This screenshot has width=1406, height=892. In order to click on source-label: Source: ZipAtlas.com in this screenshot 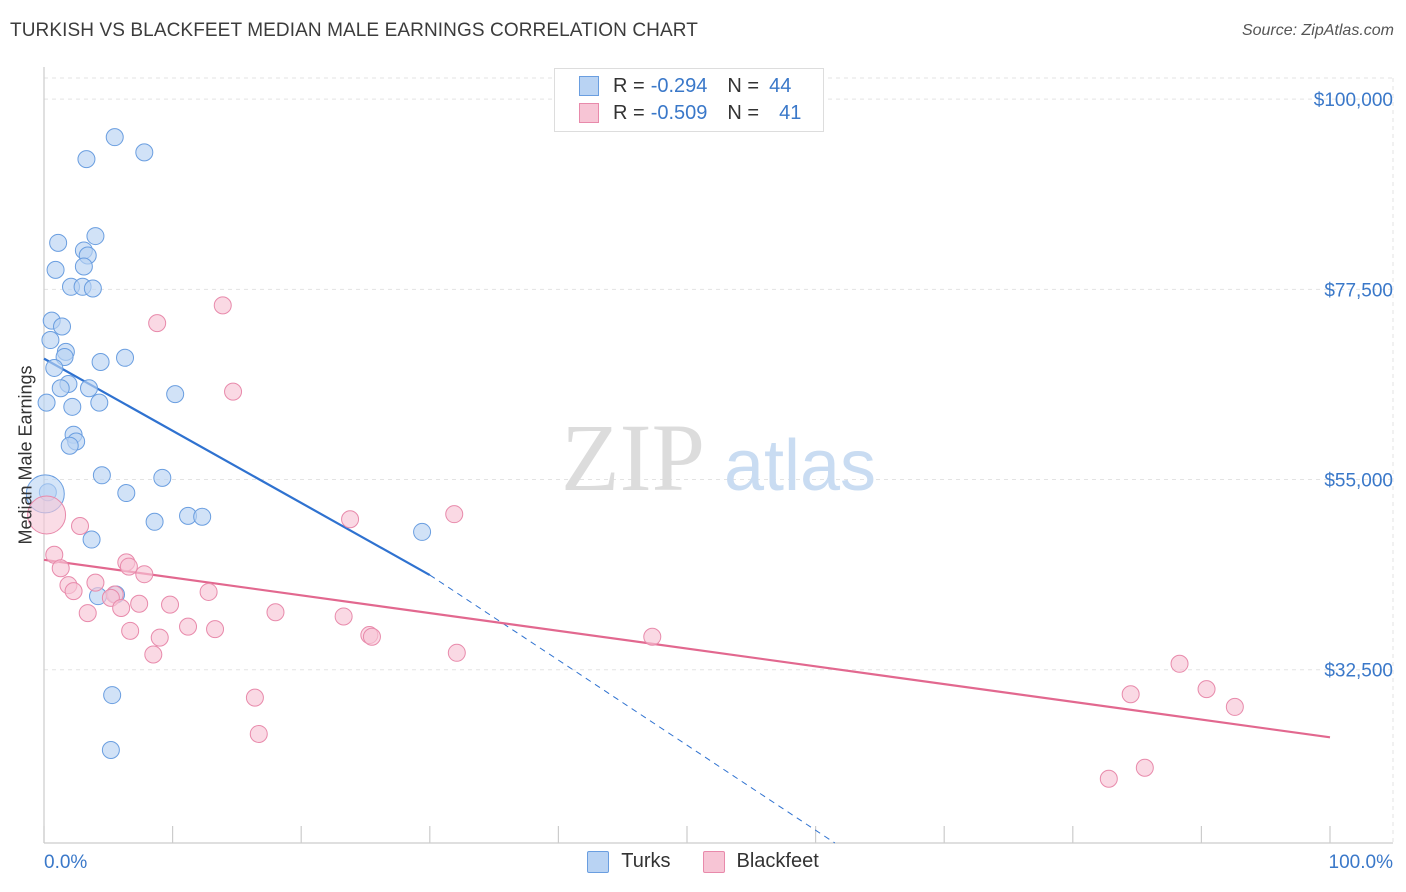, I will do `click(1317, 30)`.